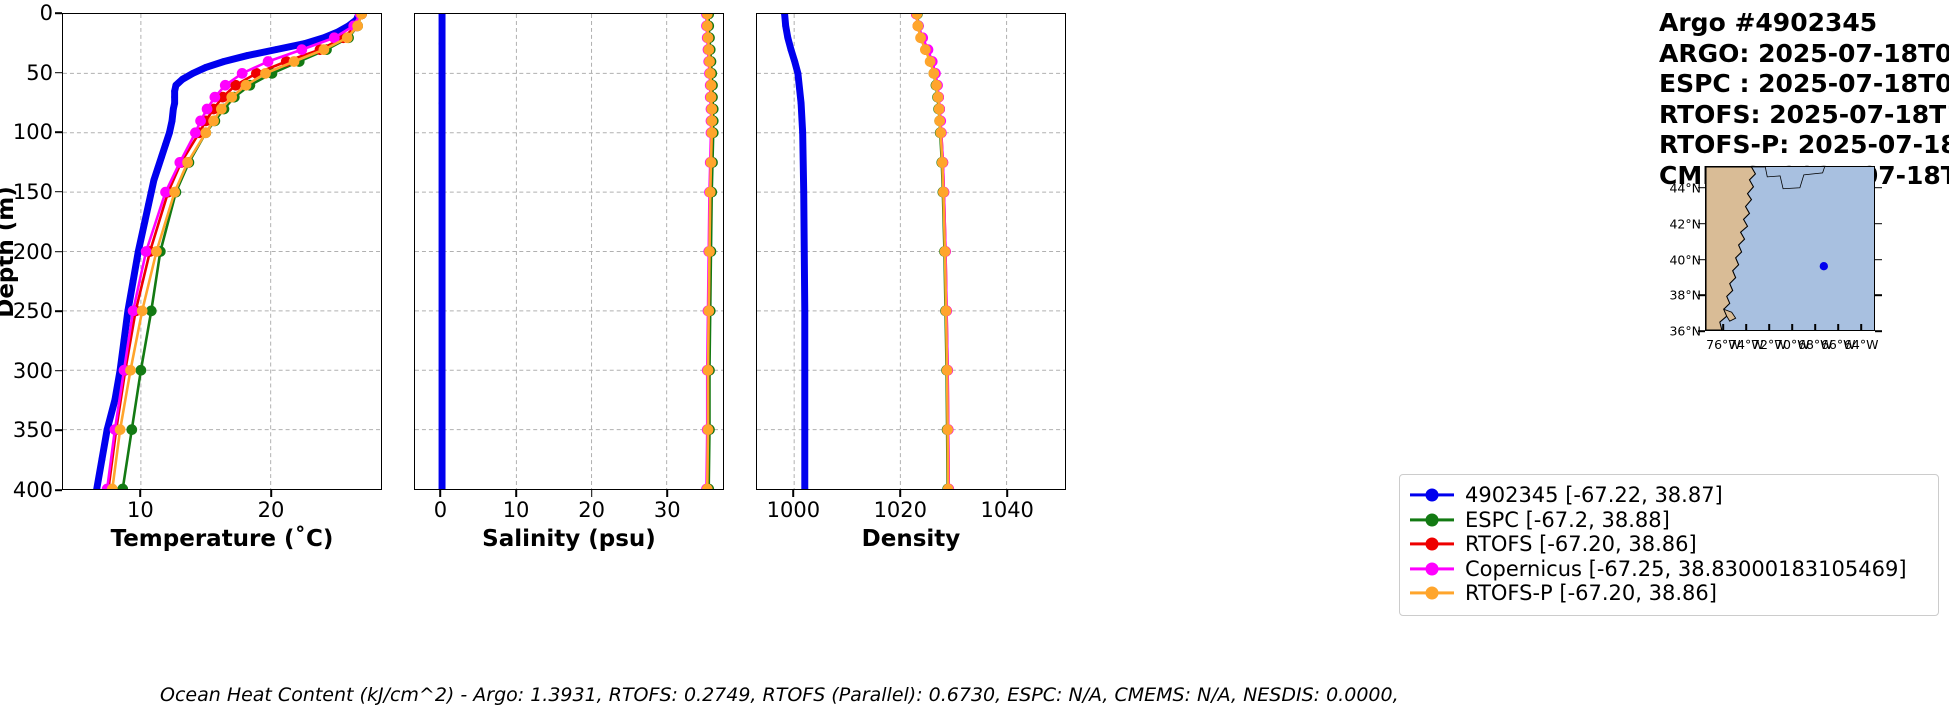 This screenshot has height=712, width=1949. What do you see at coordinates (1769, 344) in the screenshot?
I see `map-lon-label: 72°W` at bounding box center [1769, 344].